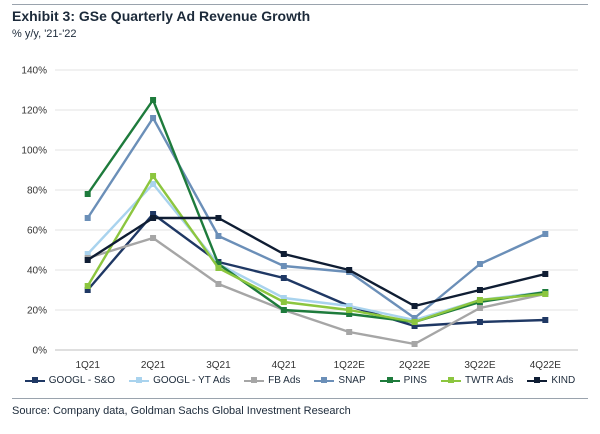 Image resolution: width=600 pixels, height=434 pixels. I want to click on legend-label: TWTR Ads, so click(489, 380).